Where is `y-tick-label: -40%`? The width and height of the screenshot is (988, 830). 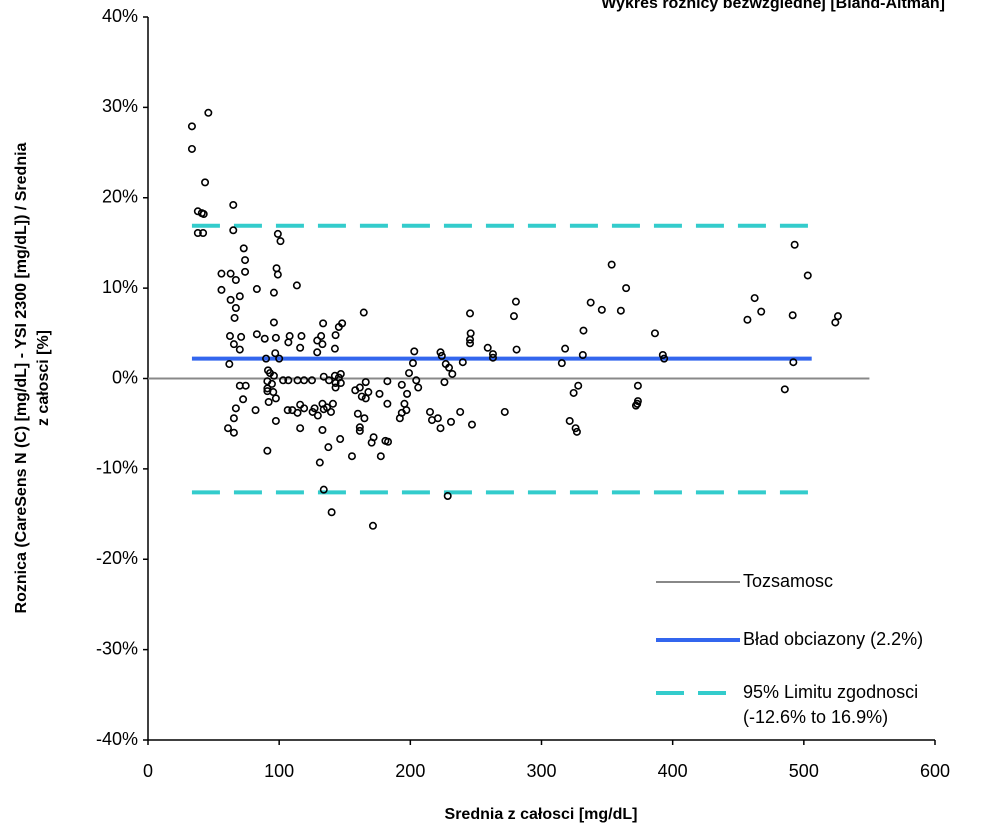
y-tick-label: -40% is located at coordinates (117, 739).